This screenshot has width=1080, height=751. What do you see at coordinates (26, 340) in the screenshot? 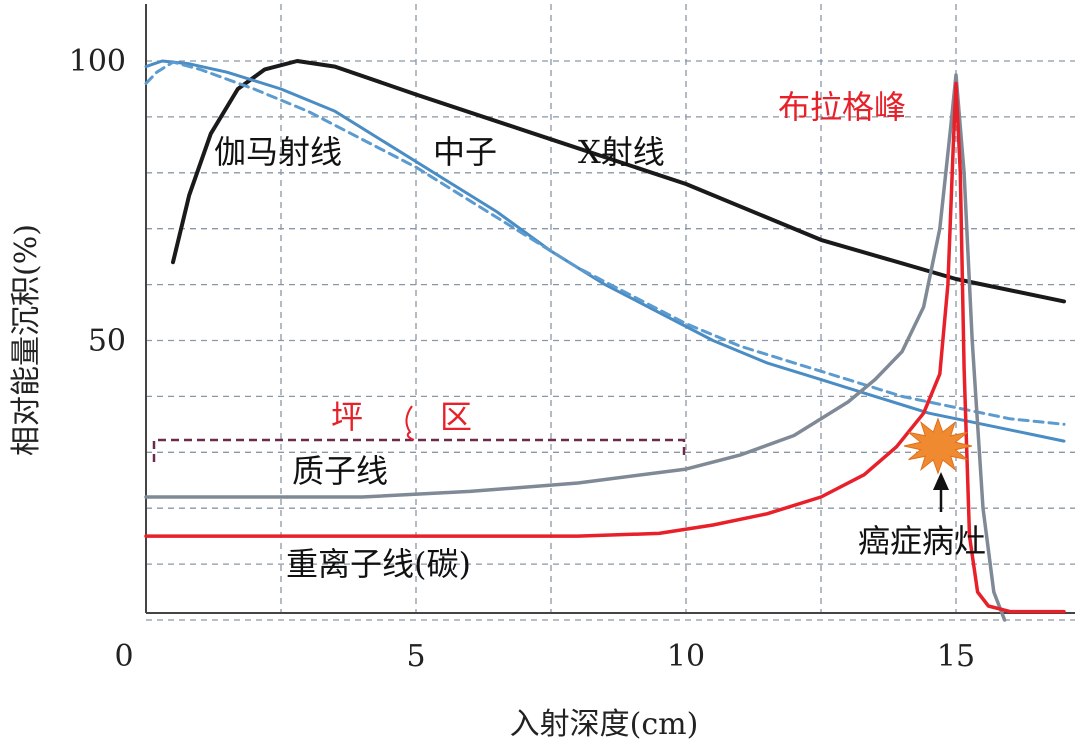
I see `y-axis-title: 相对能量沉积(%)` at bounding box center [26, 340].